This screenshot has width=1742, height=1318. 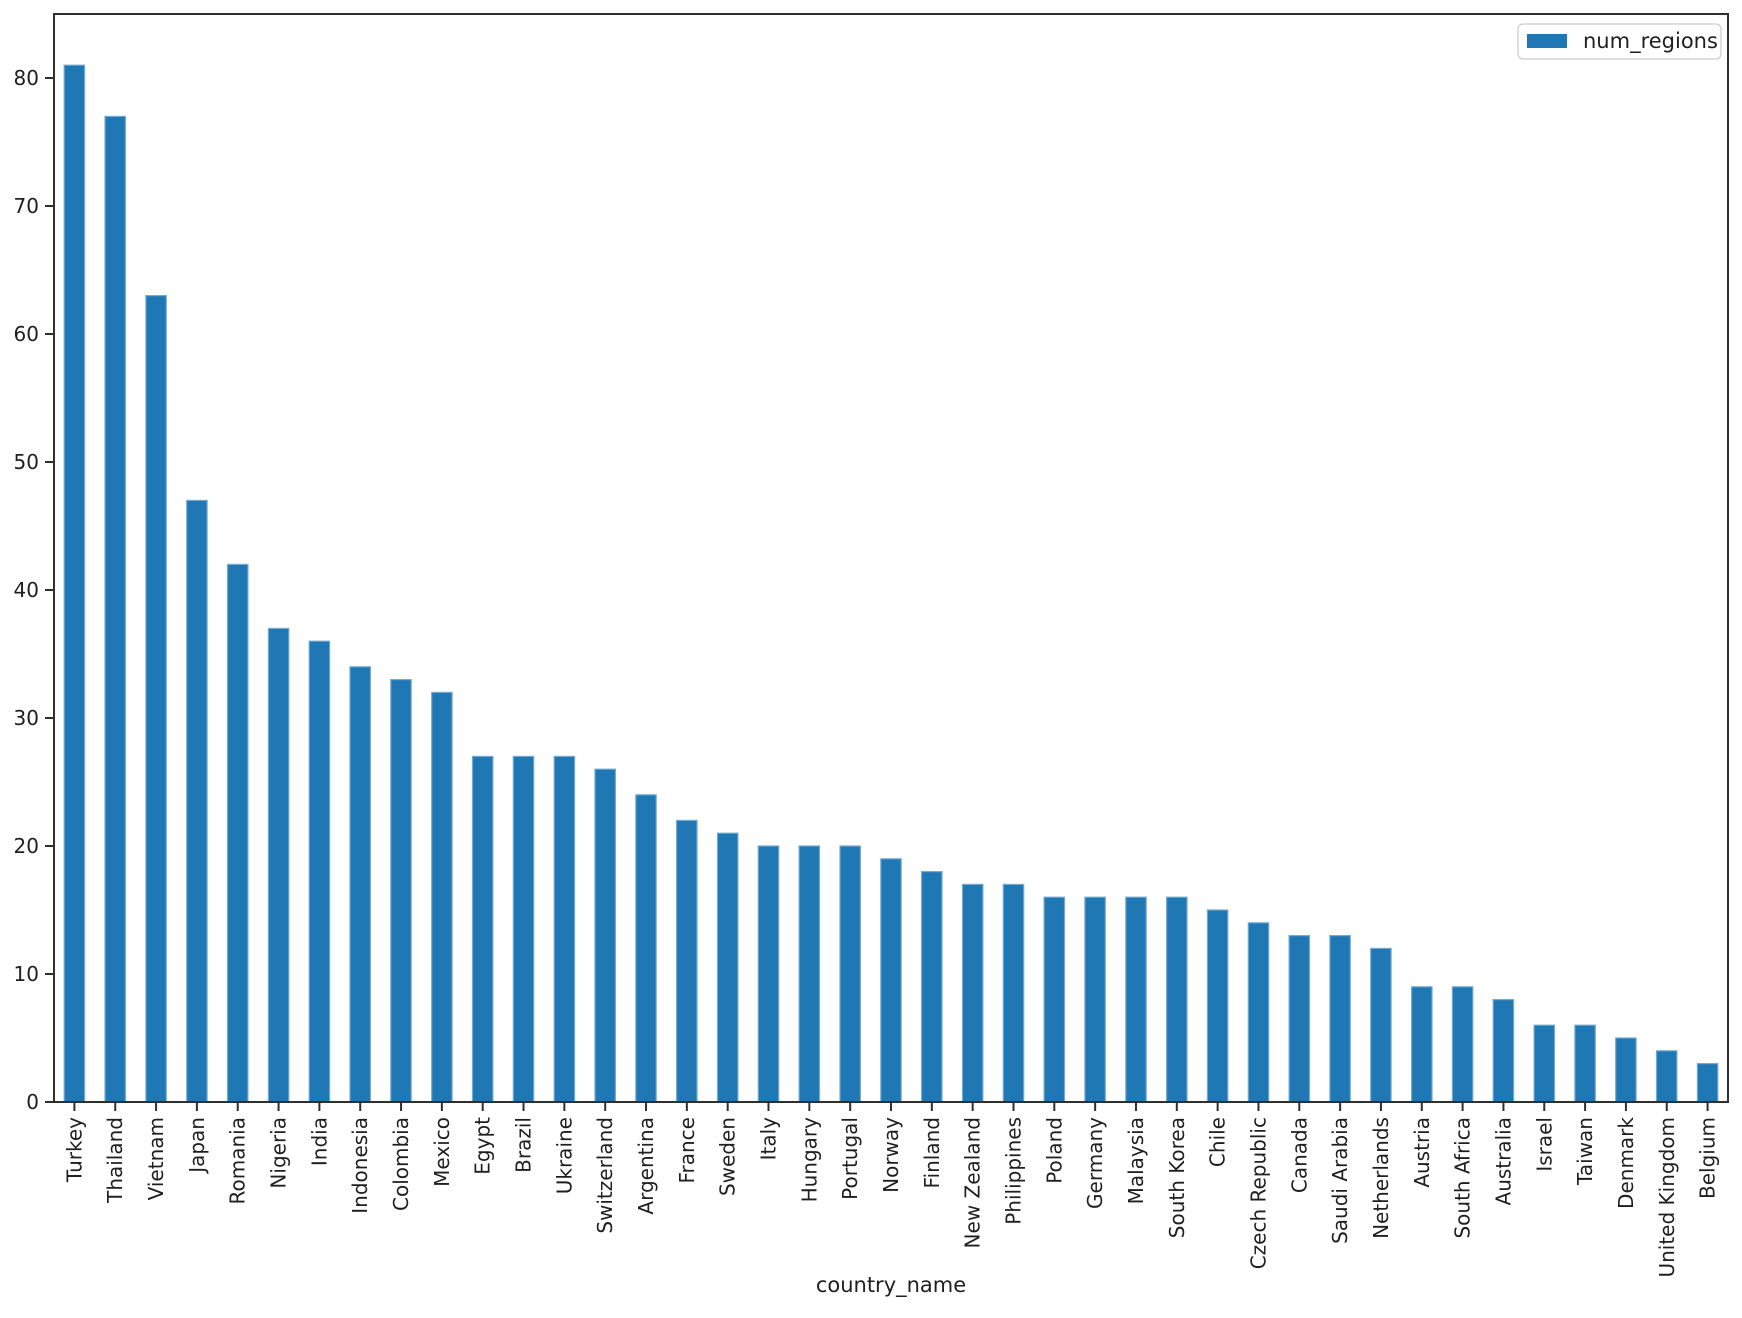 I want to click on legend-box, so click(x=1619, y=41).